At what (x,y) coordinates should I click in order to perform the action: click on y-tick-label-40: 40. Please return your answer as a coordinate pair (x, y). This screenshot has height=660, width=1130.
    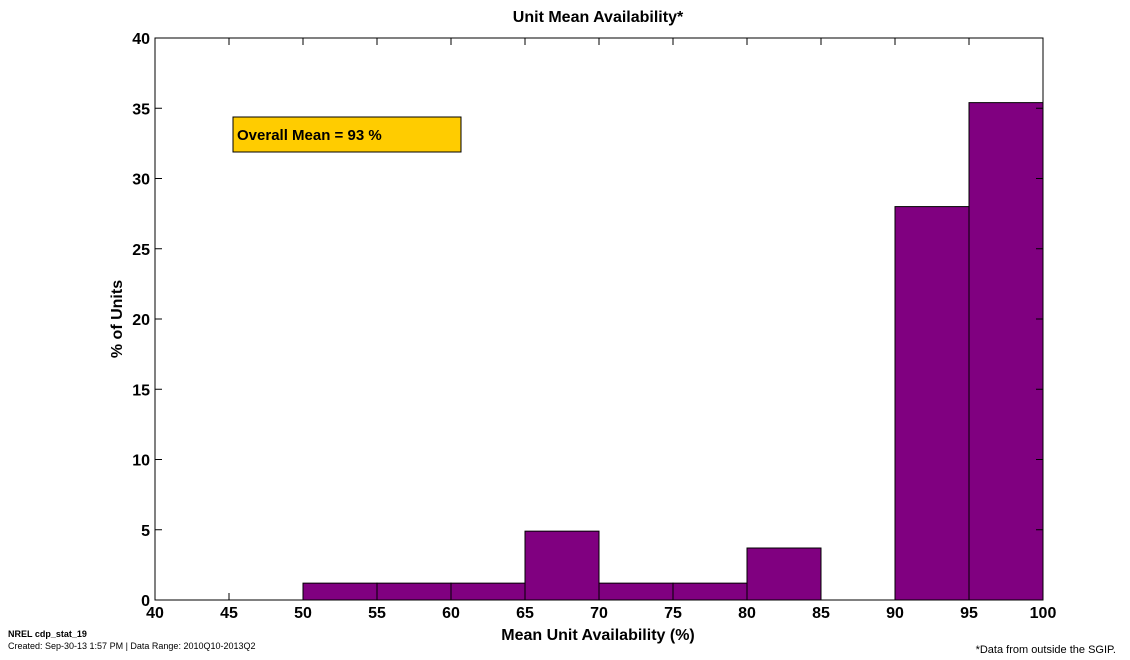
    Looking at the image, I should click on (141, 39).